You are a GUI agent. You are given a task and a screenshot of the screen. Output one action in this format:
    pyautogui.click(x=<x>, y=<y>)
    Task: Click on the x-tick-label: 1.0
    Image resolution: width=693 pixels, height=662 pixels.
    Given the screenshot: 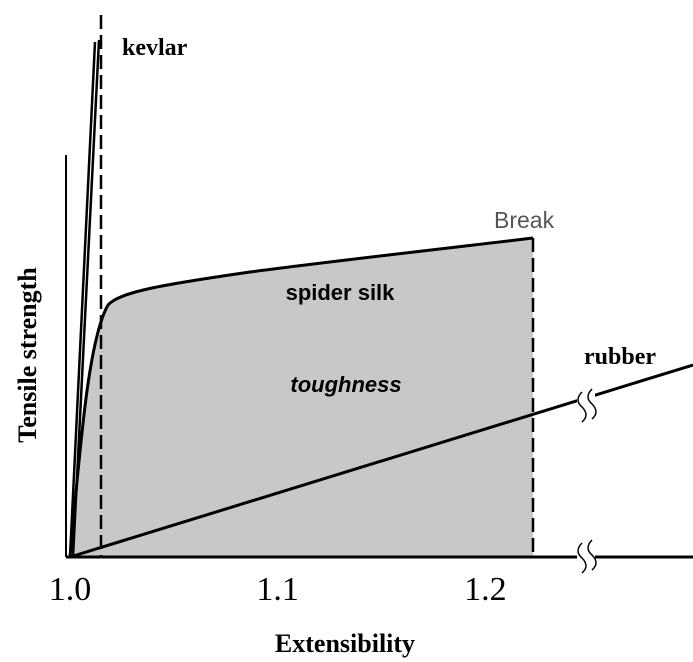 What is the action you would take?
    pyautogui.click(x=70, y=589)
    